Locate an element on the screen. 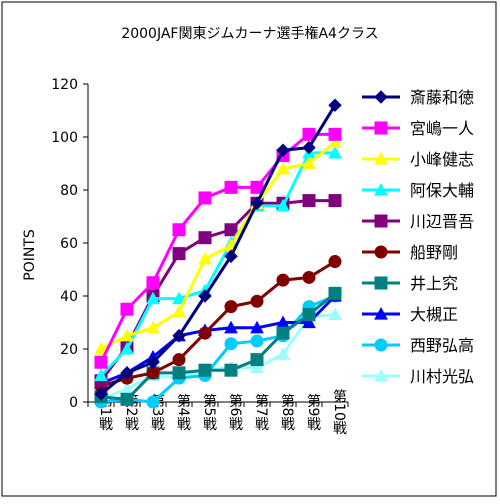  legend-item: 西野弘高 is located at coordinates (418, 345).